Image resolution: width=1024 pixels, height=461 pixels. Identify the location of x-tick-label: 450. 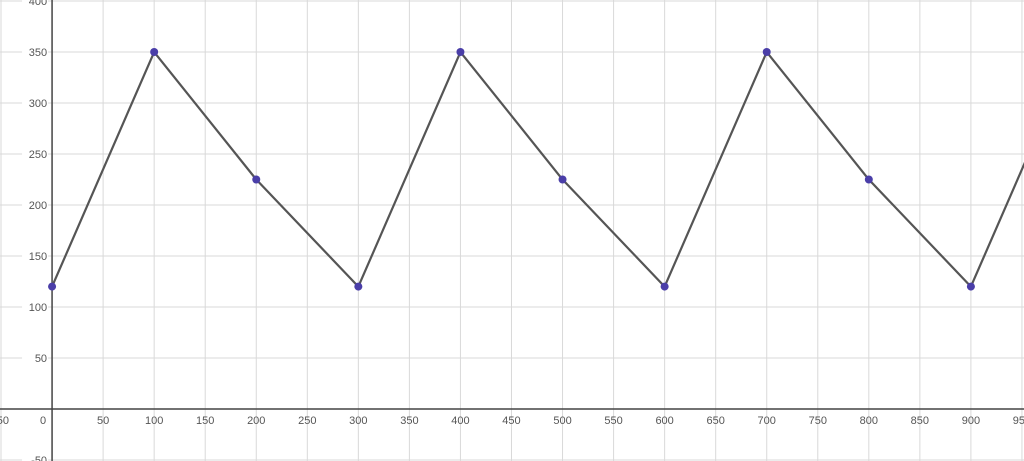
(511, 421).